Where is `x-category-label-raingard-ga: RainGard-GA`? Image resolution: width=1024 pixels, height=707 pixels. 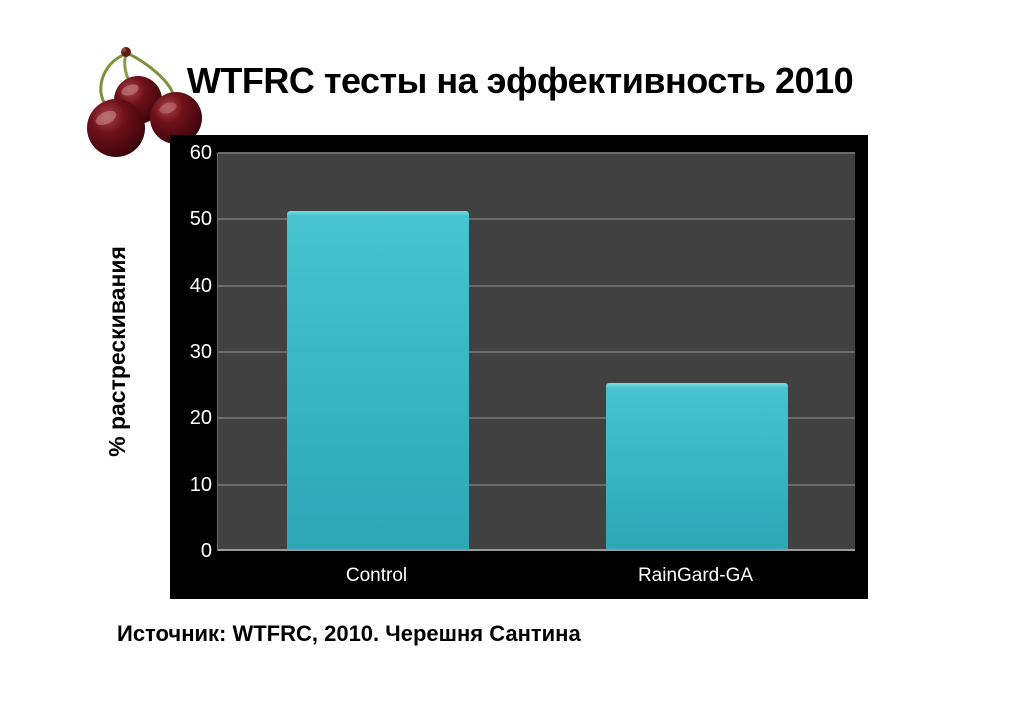 x-category-label-raingard-ga: RainGard-GA is located at coordinates (695, 575).